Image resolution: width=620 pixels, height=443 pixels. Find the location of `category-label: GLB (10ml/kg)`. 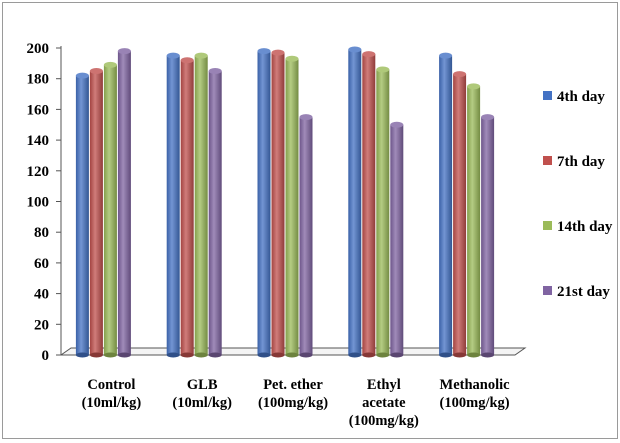

category-label: GLB (10ml/kg) is located at coordinates (202, 394).